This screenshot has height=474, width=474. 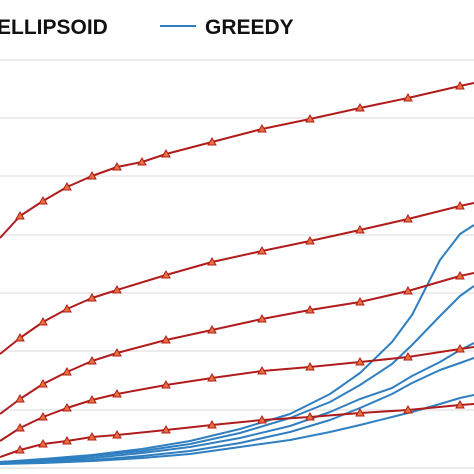 I want to click on legend: ELLIPSOID GREEDY, so click(x=147, y=27).